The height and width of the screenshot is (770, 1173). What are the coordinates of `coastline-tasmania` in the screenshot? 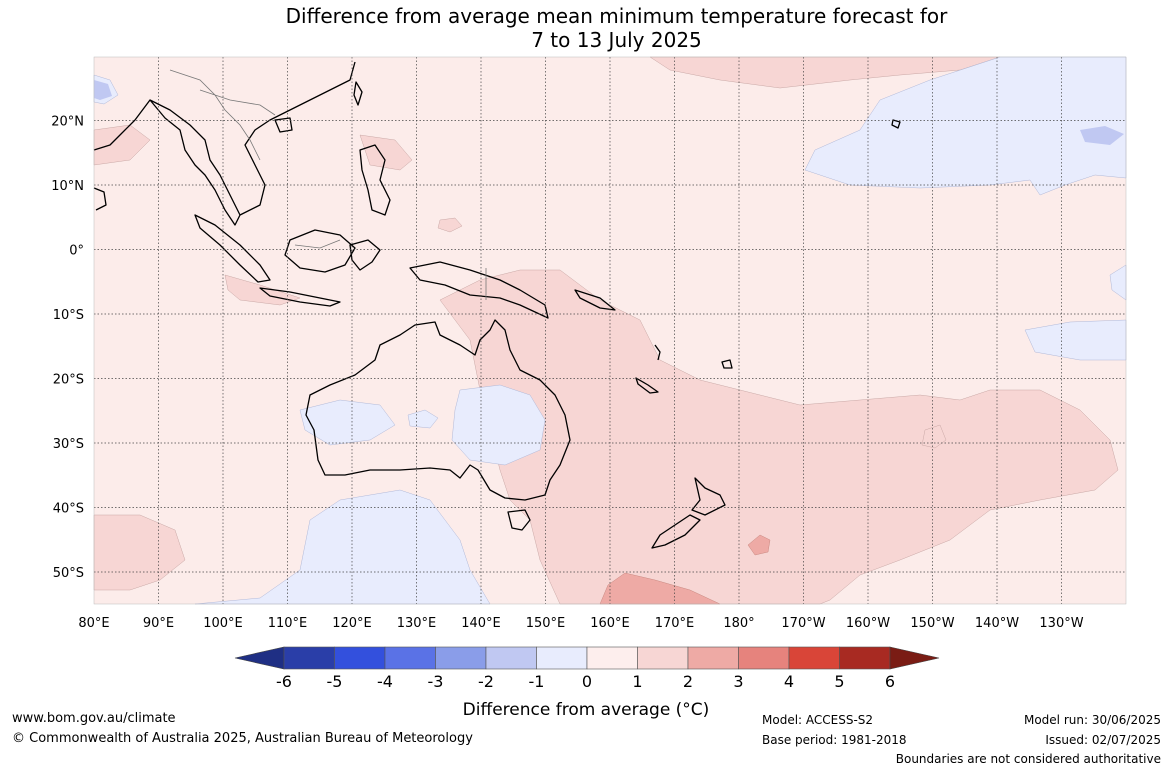 It's located at (519, 520).